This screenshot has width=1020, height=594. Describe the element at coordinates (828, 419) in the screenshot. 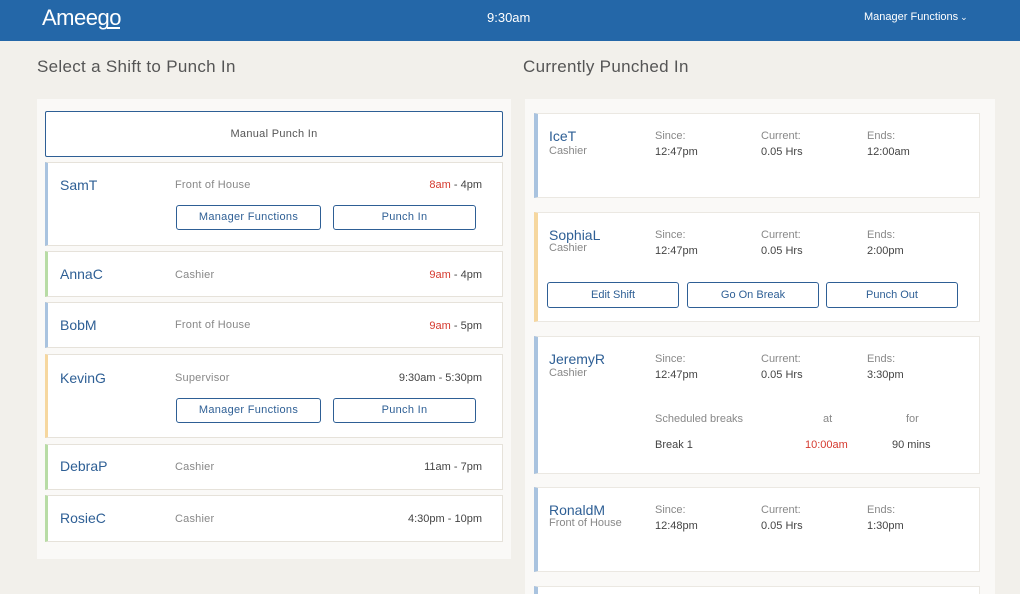

I see `break-at-header: at` at that location.